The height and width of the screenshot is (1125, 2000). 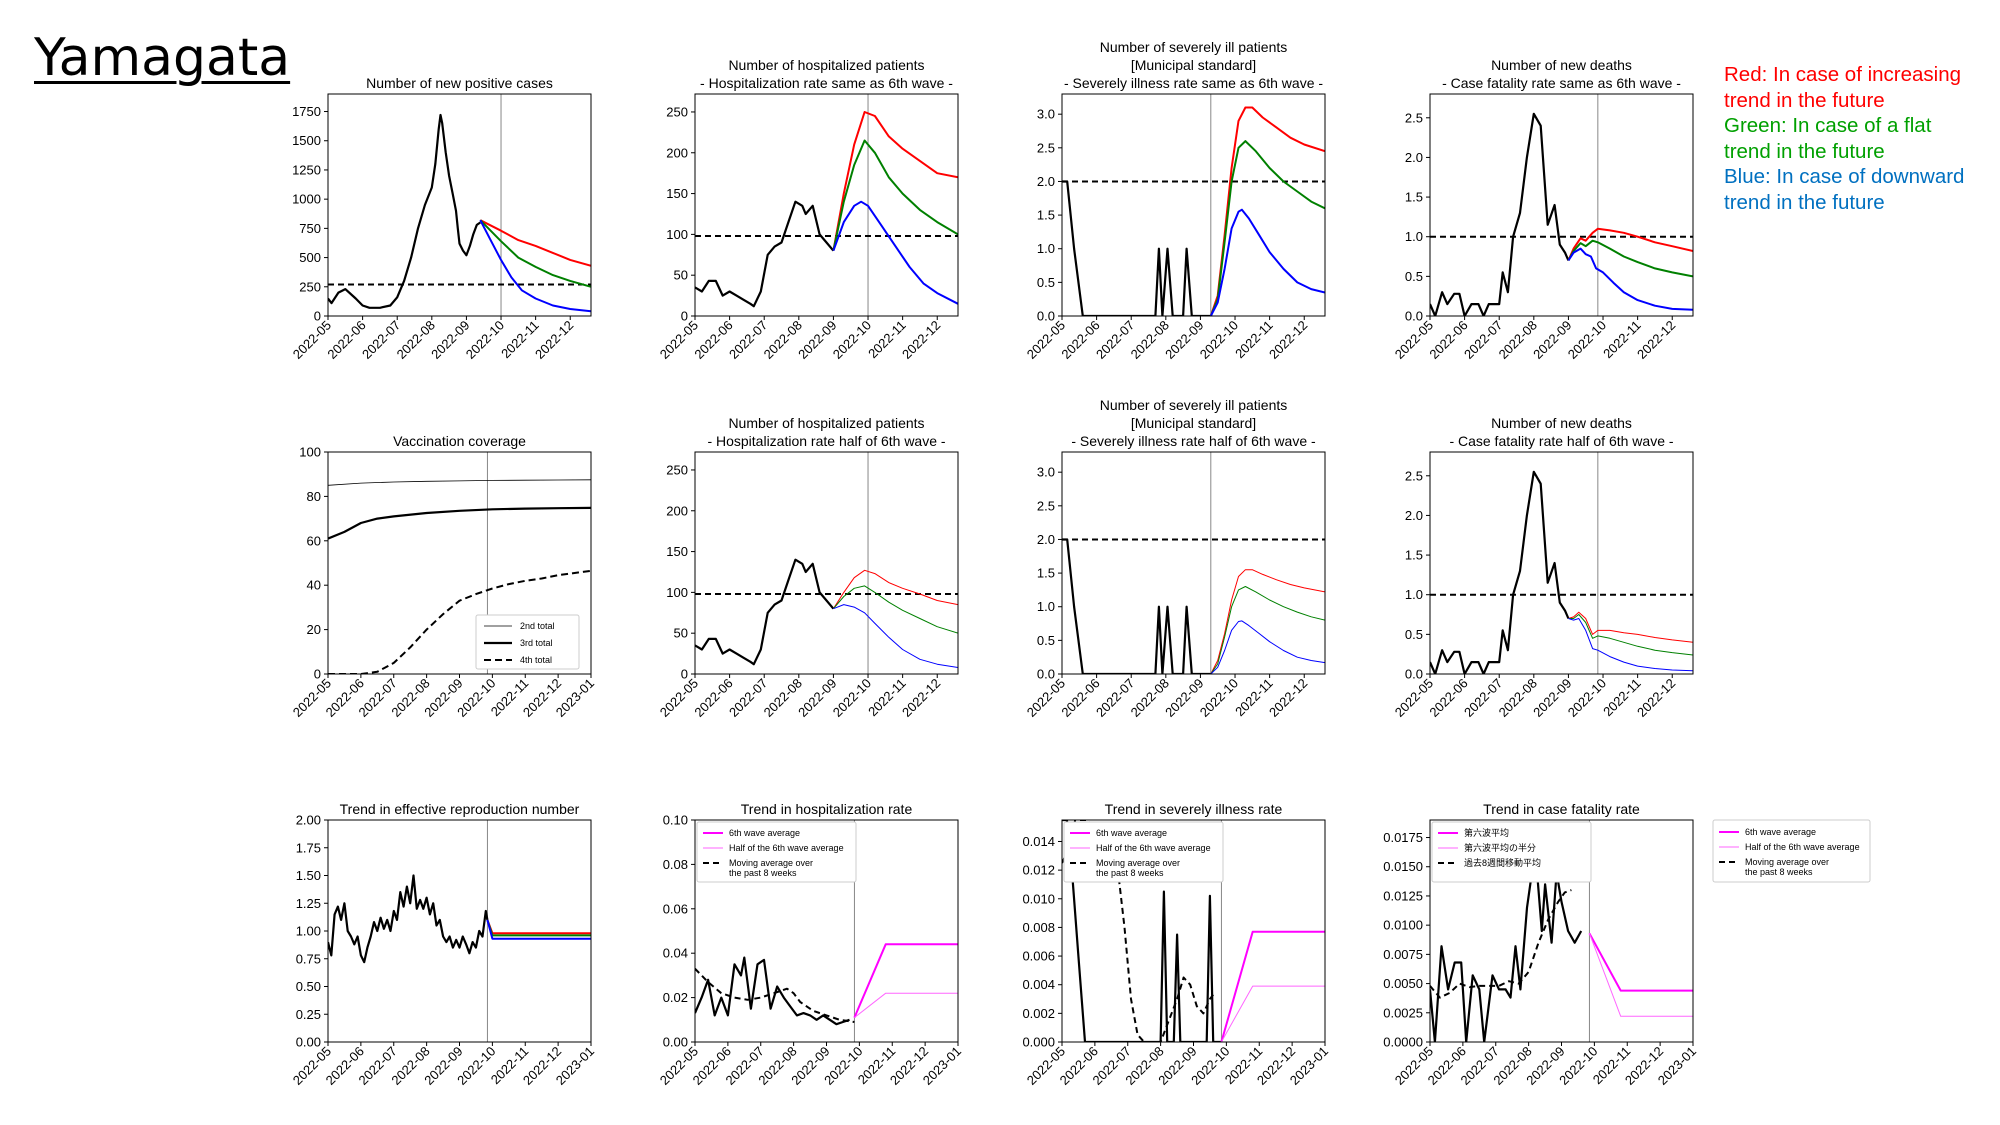 I want to click on series-moving-average, so click(x=1501, y=944).